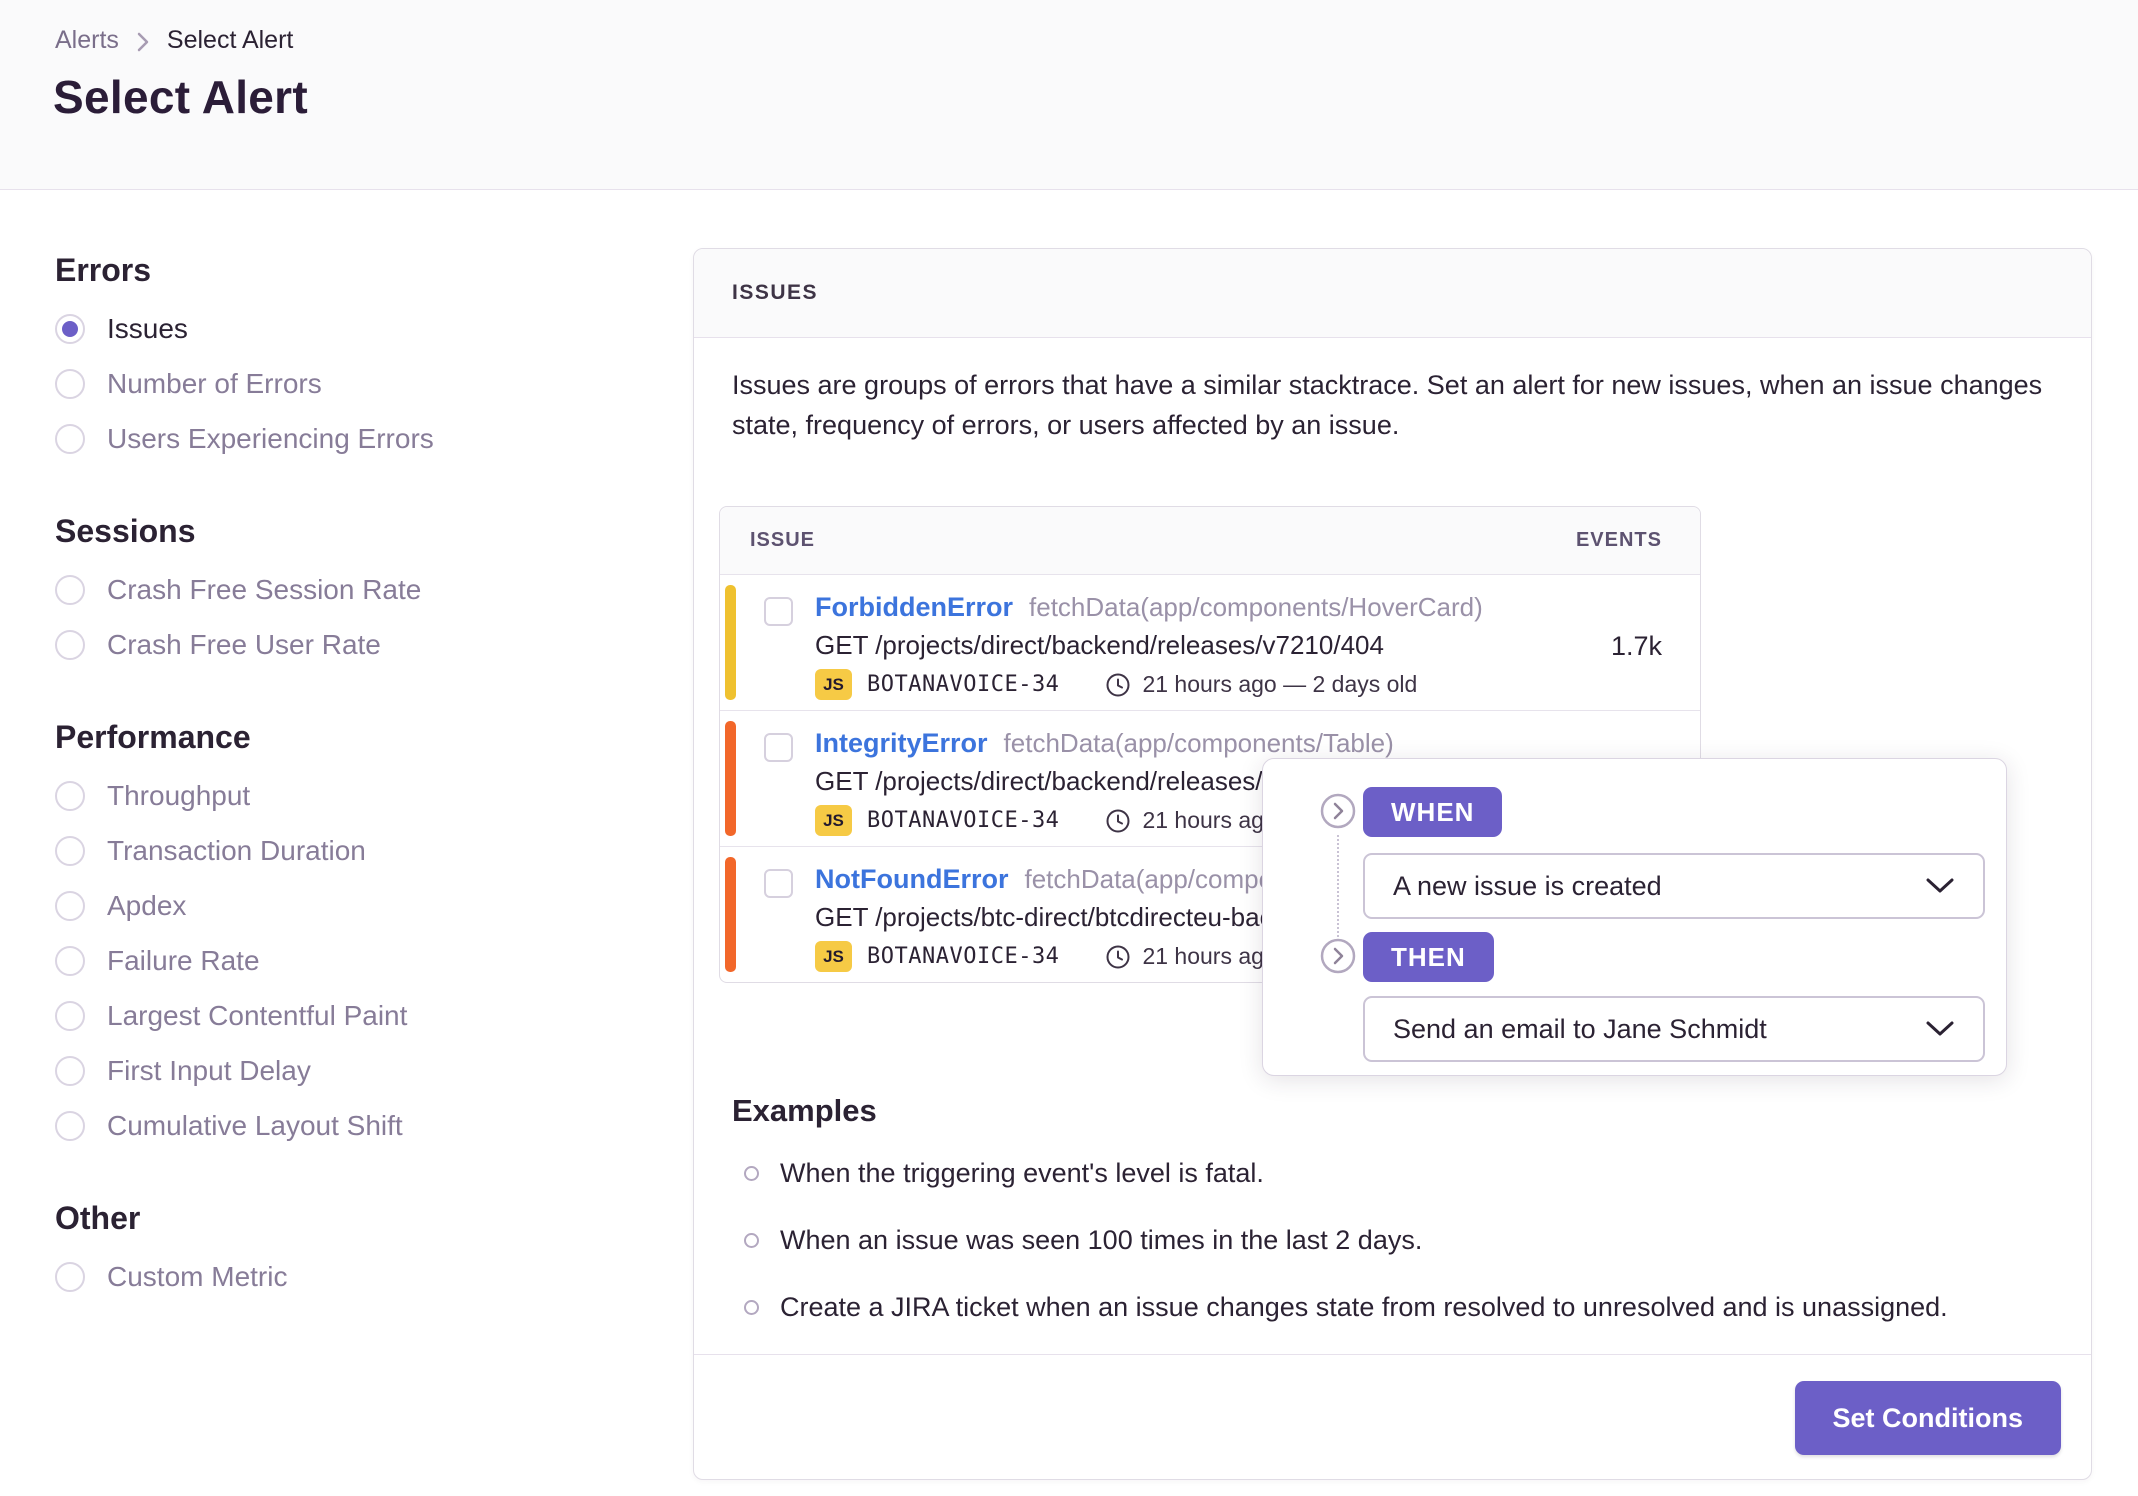 Image resolution: width=2138 pixels, height=1496 pixels. I want to click on sidebar-item-crash-free-session-rate: Crash Free Session Rate, so click(345, 590).